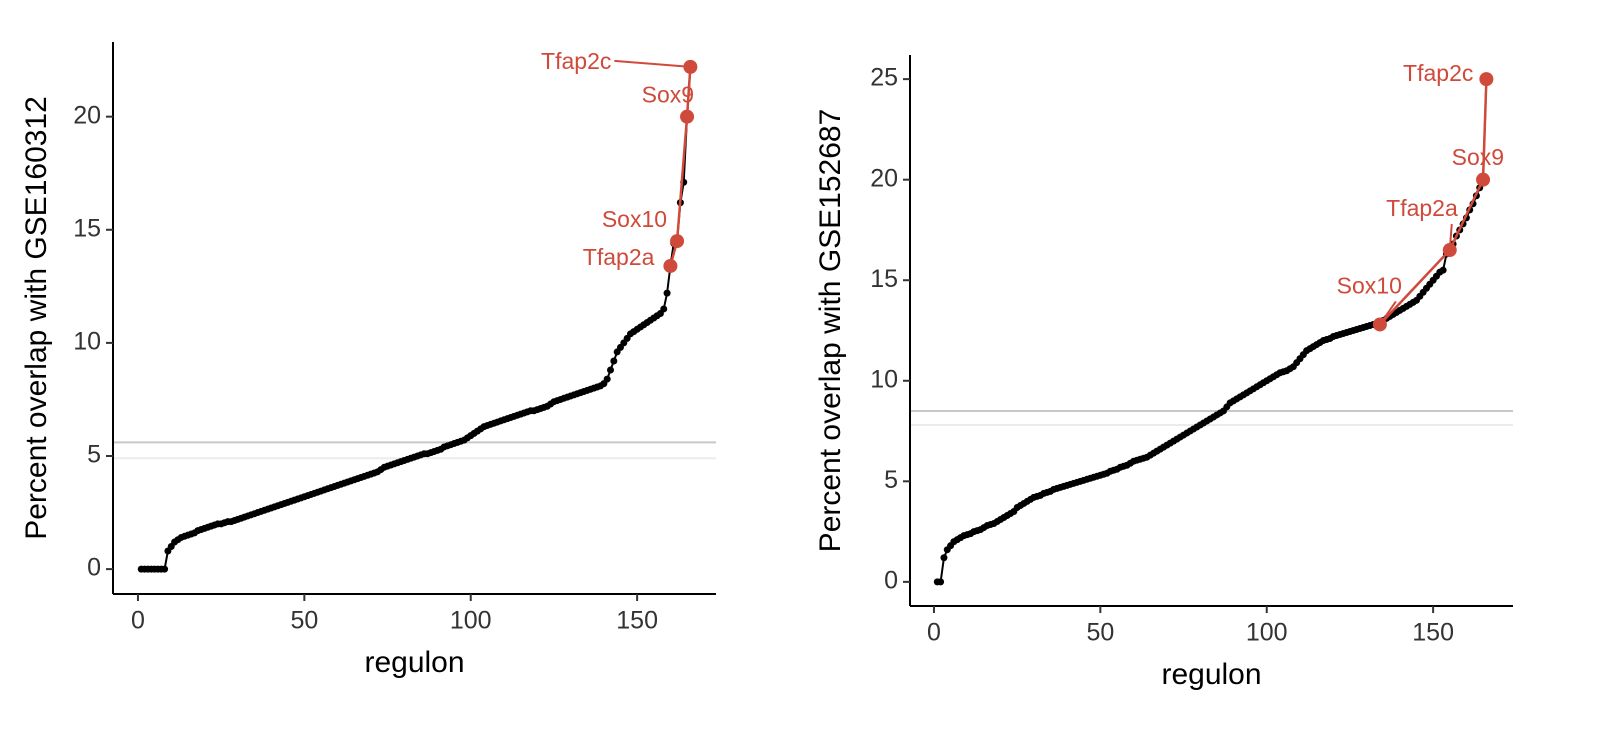  What do you see at coordinates (36, 318) in the screenshot?
I see `y-axis-label: Percent overlap with GSE160312` at bounding box center [36, 318].